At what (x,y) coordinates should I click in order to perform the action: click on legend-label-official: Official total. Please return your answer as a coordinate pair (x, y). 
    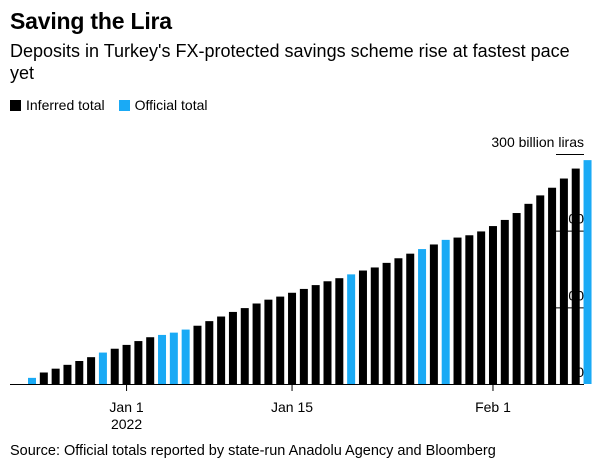
    Looking at the image, I should click on (171, 105).